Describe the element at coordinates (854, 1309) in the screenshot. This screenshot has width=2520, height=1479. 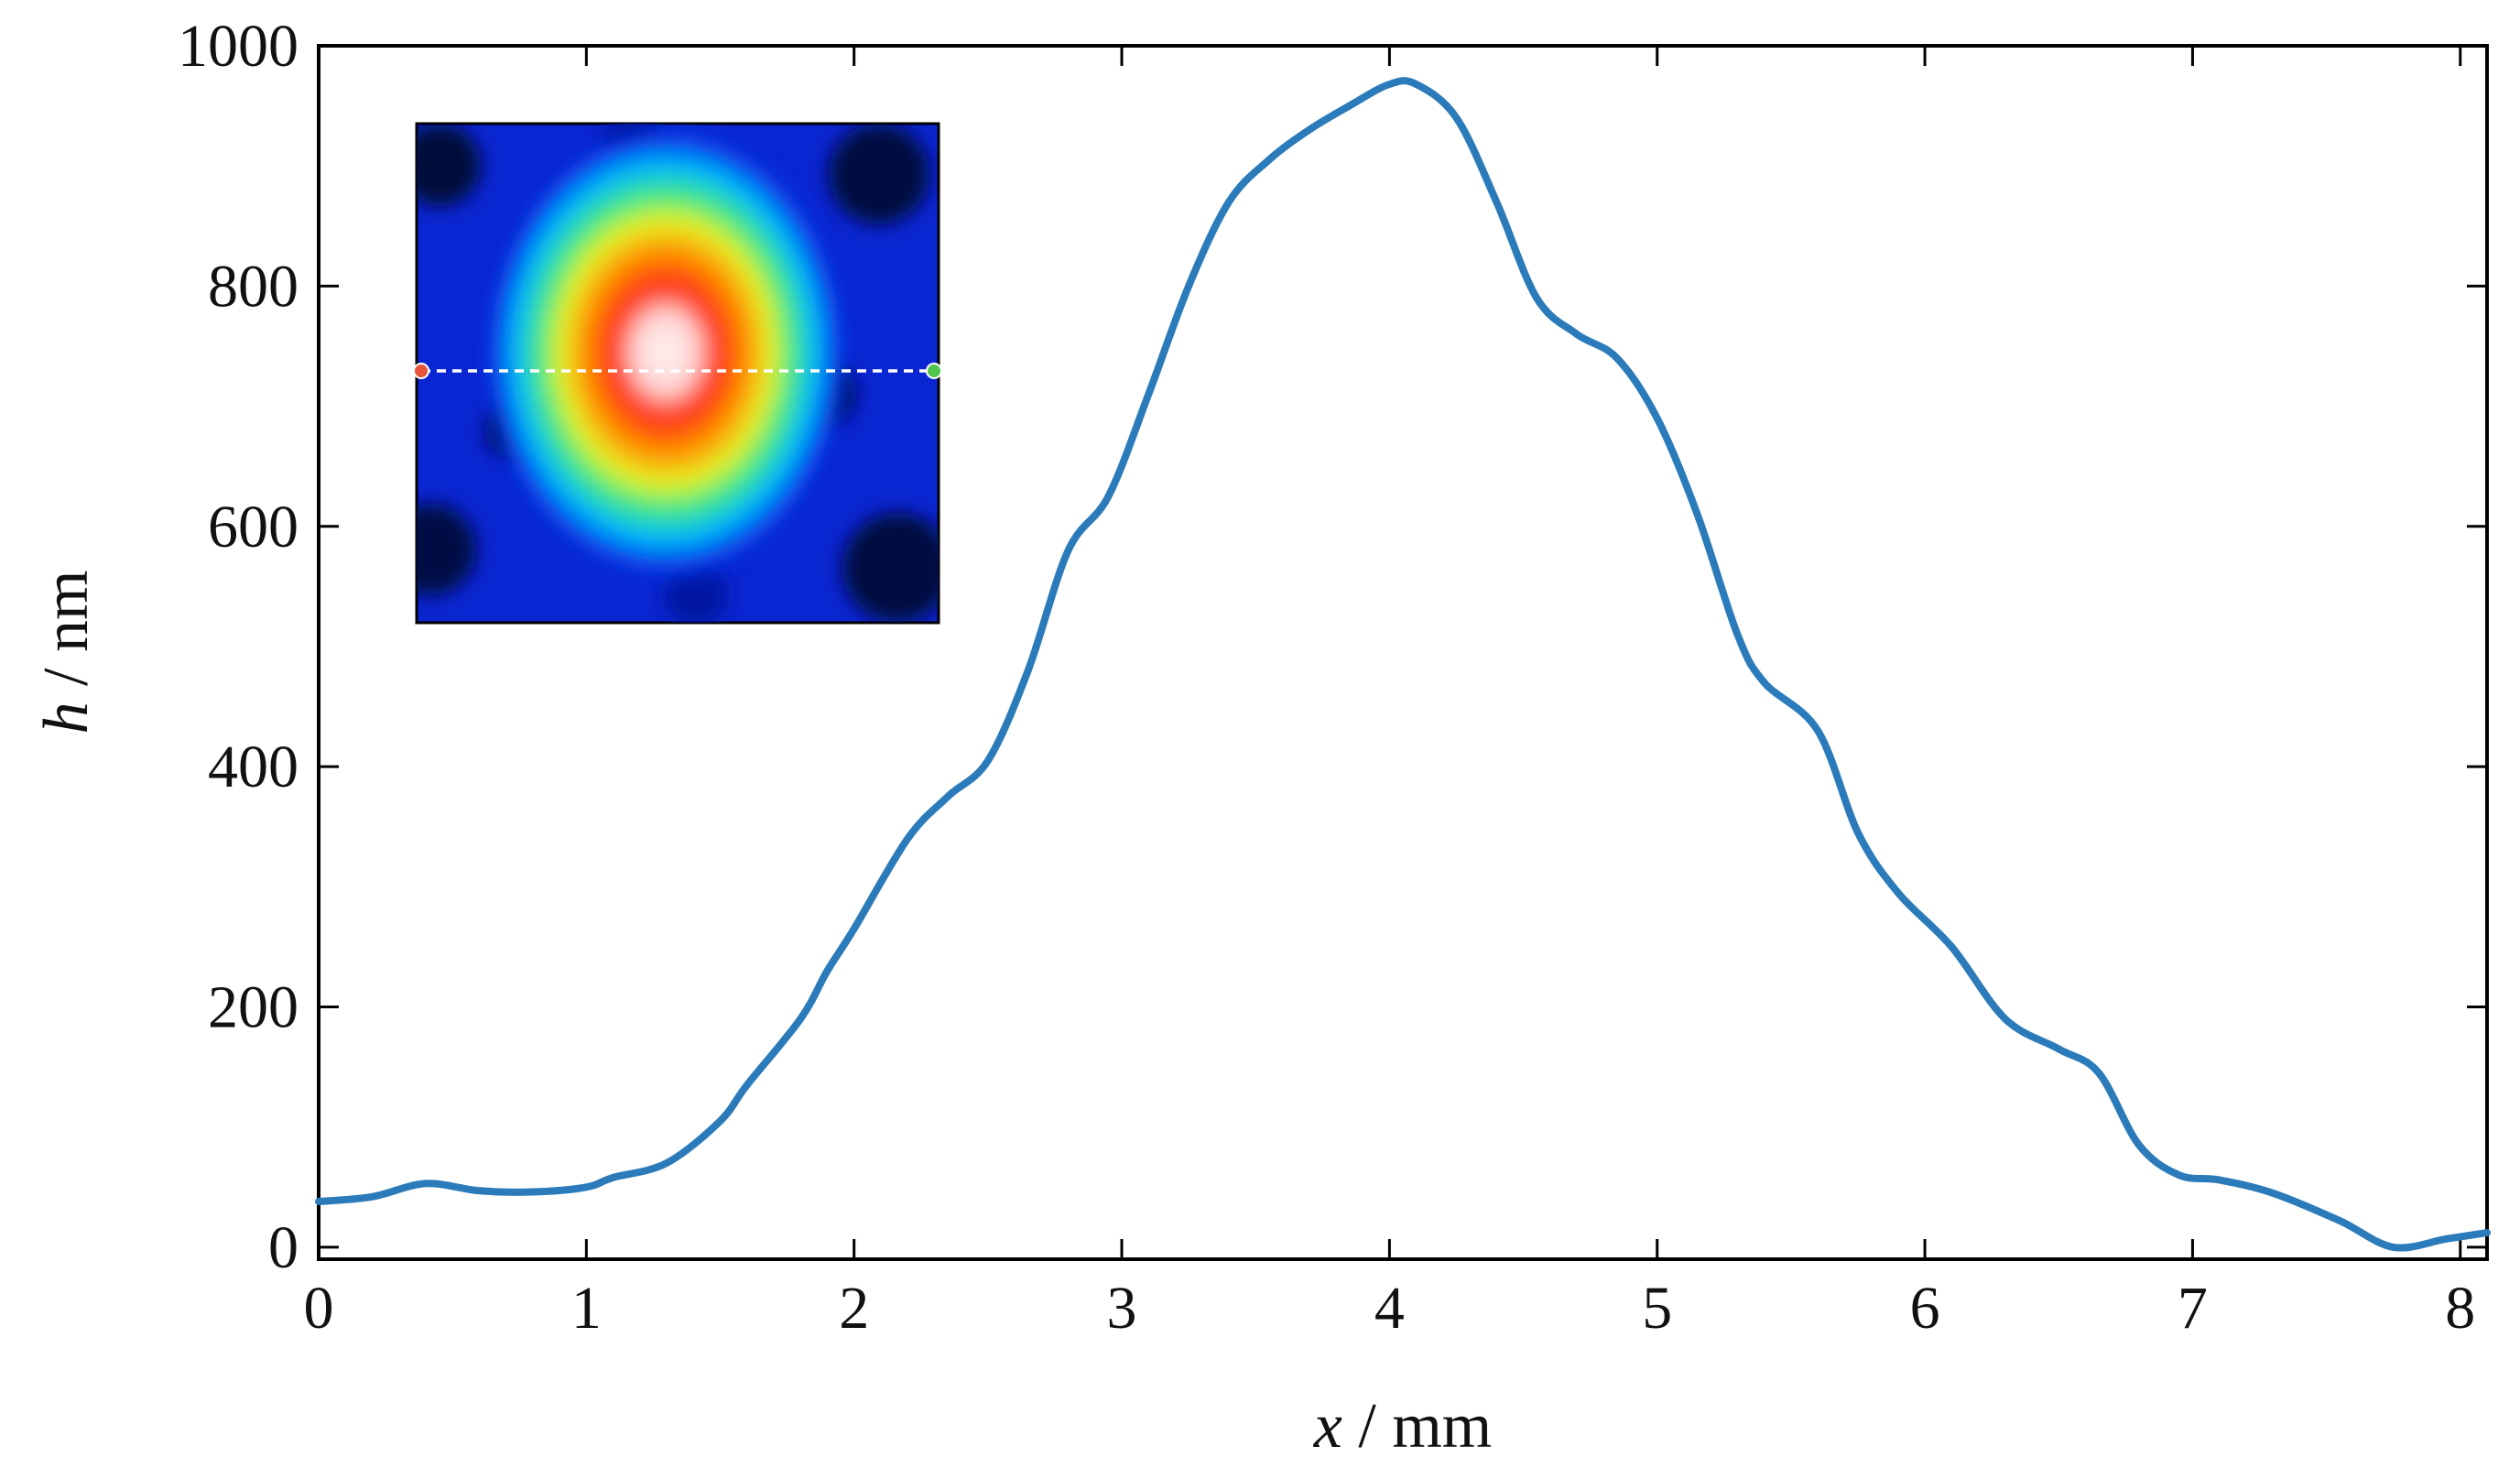
I see `x-tick-label: 2` at that location.